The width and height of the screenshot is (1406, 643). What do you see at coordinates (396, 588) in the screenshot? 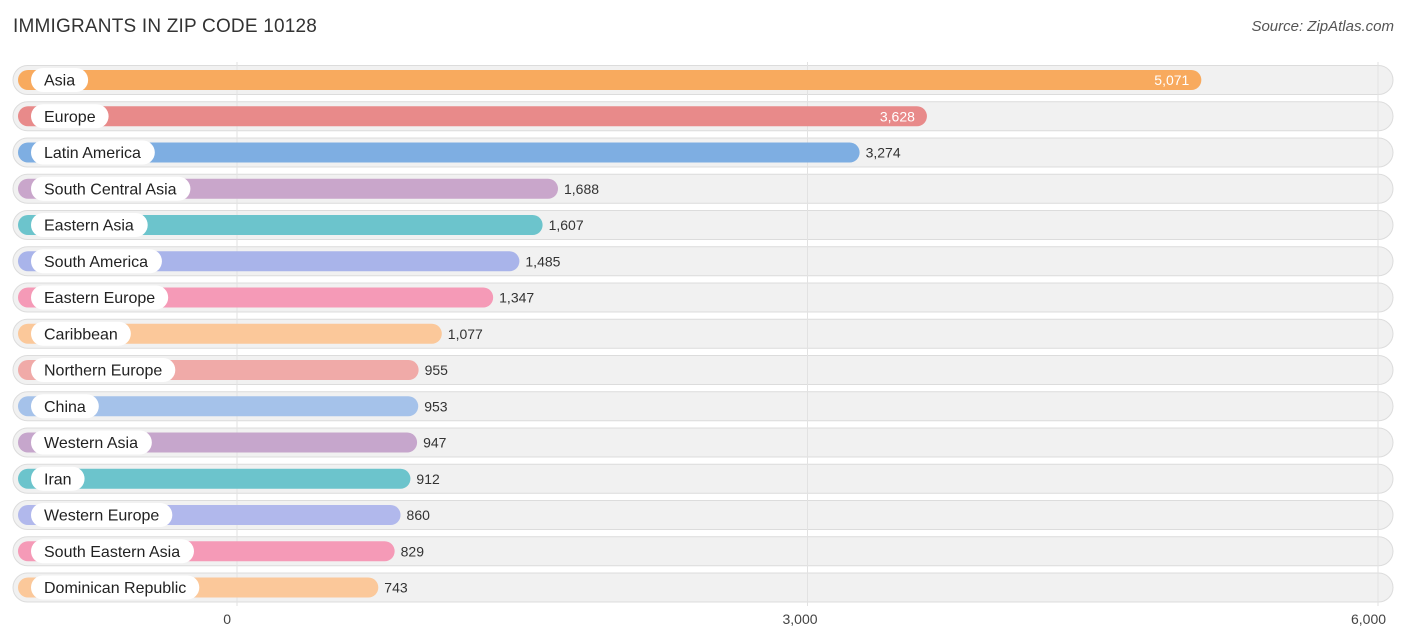
I see `value-label: 743` at bounding box center [396, 588].